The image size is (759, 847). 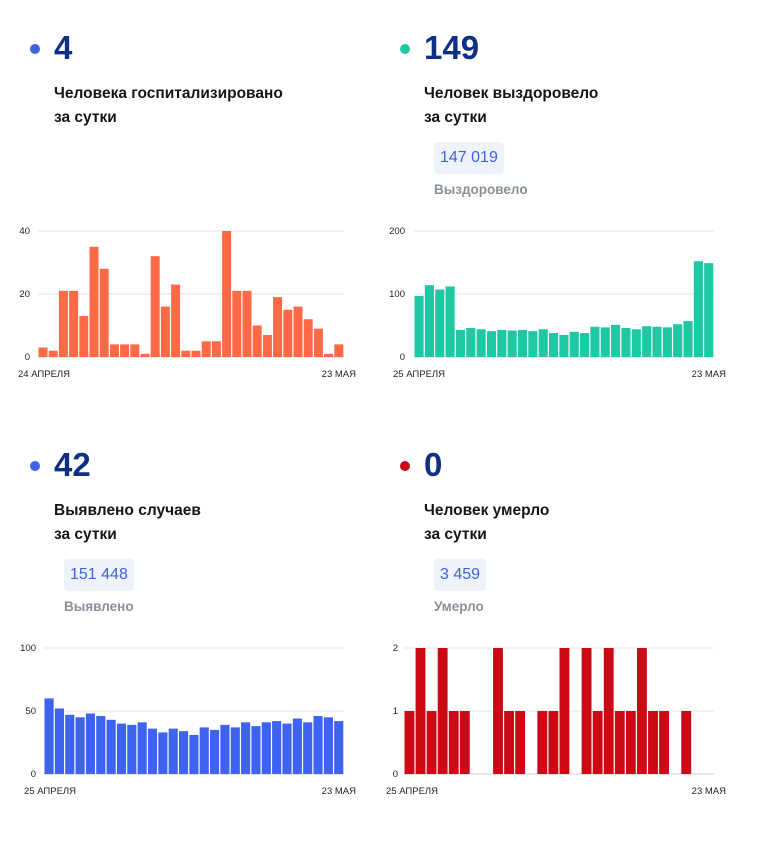 What do you see at coordinates (460, 575) in the screenshot?
I see `total-badge: 3 459` at bounding box center [460, 575].